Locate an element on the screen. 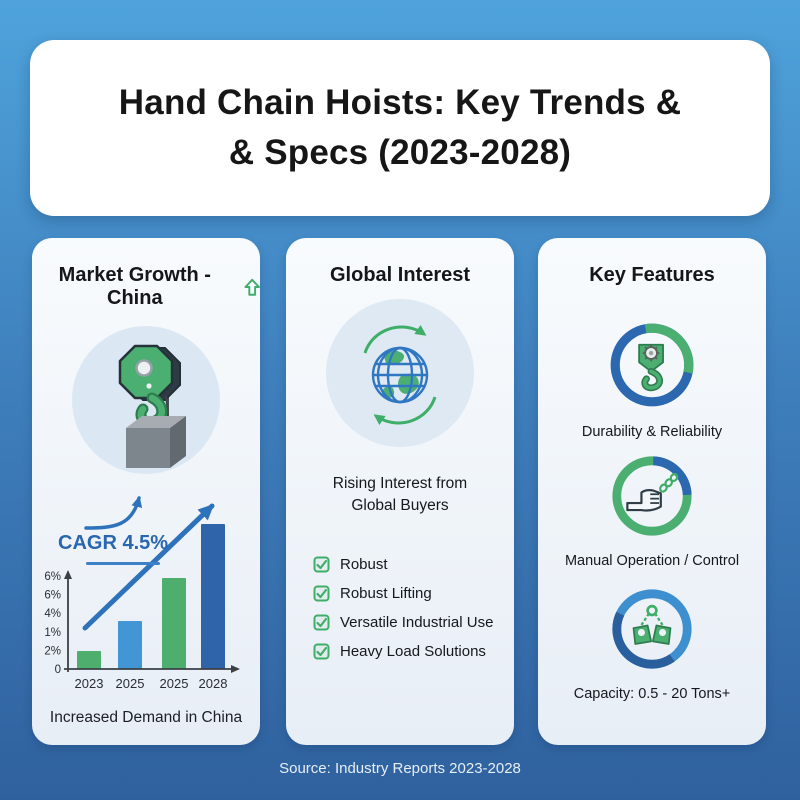  hoist-illustration-circle is located at coordinates (146, 400).